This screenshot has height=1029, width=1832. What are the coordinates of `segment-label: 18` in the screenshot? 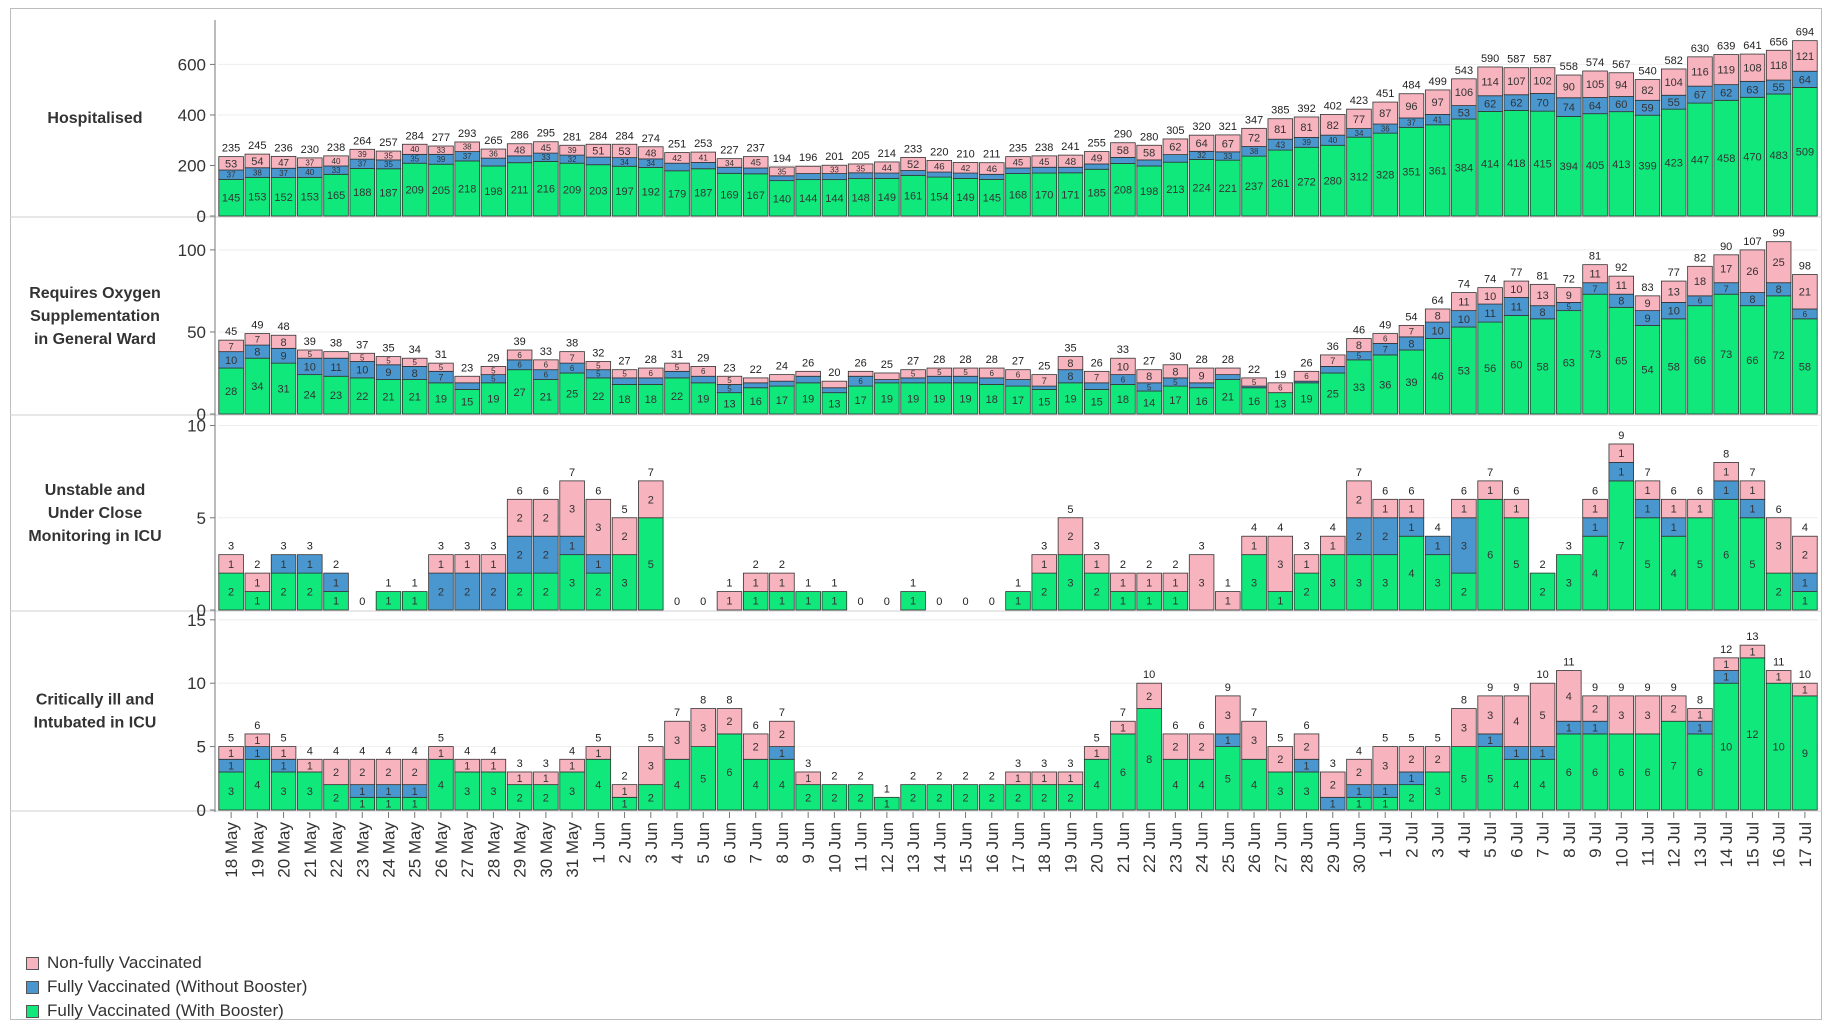 It's located at (1700, 282).